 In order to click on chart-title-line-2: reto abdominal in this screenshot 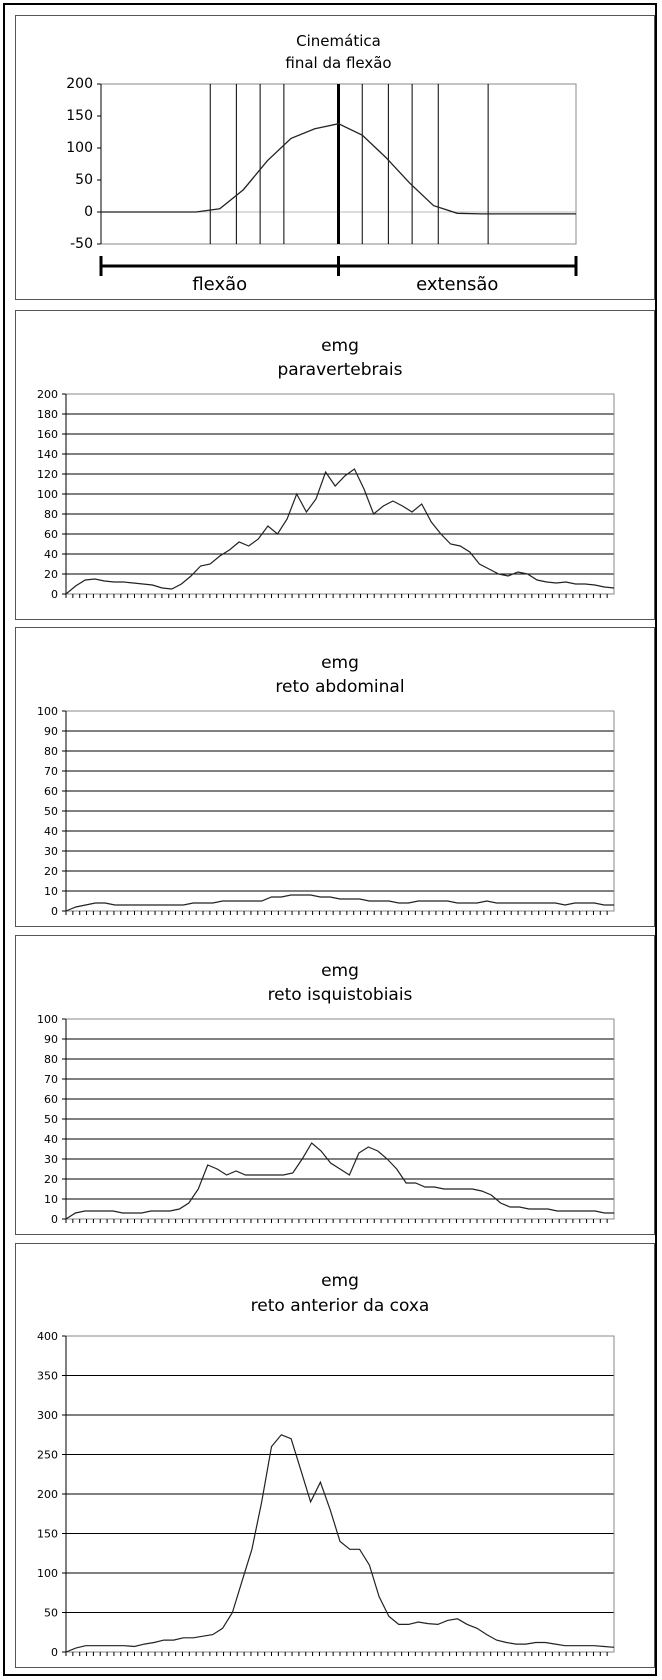, I will do `click(339, 687)`.